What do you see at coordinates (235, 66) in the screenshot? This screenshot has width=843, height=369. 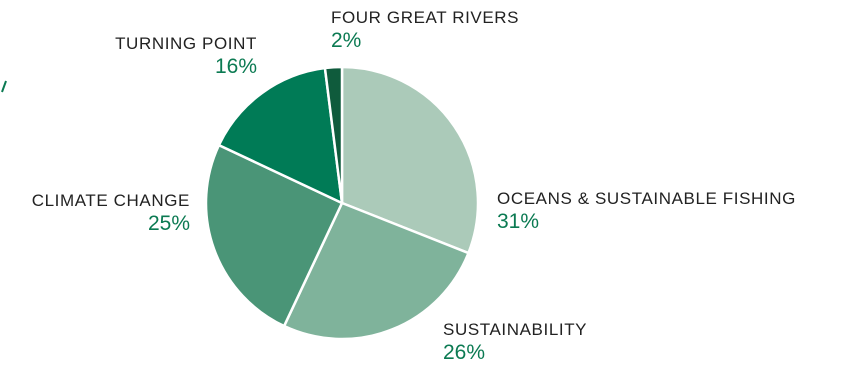 I see `percent-label: 16%` at bounding box center [235, 66].